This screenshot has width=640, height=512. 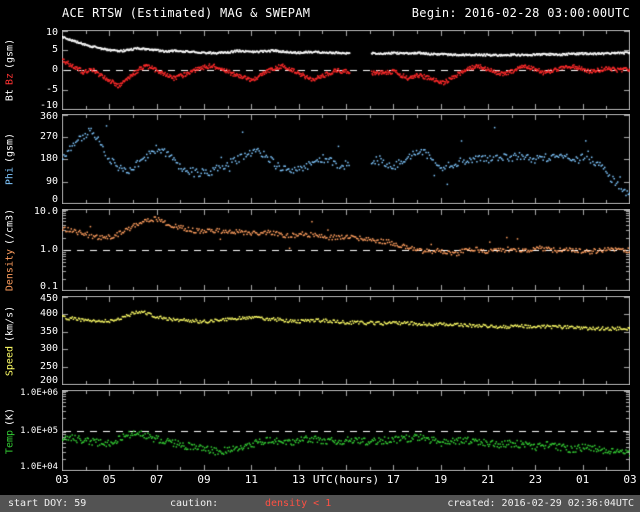 I want to click on x-tick-label: 23, so click(x=535, y=479).